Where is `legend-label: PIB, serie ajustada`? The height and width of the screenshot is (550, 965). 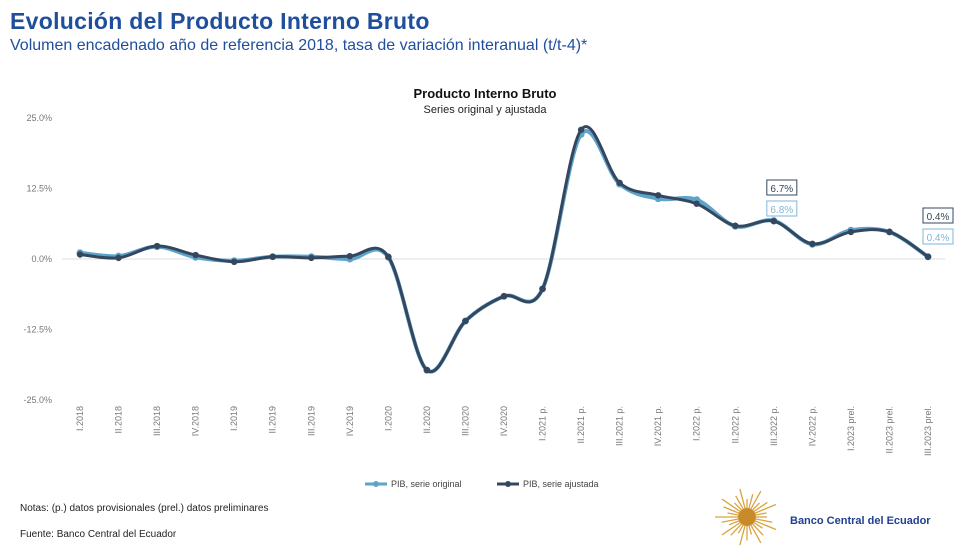 legend-label: PIB, serie ajustada is located at coordinates (561, 484).